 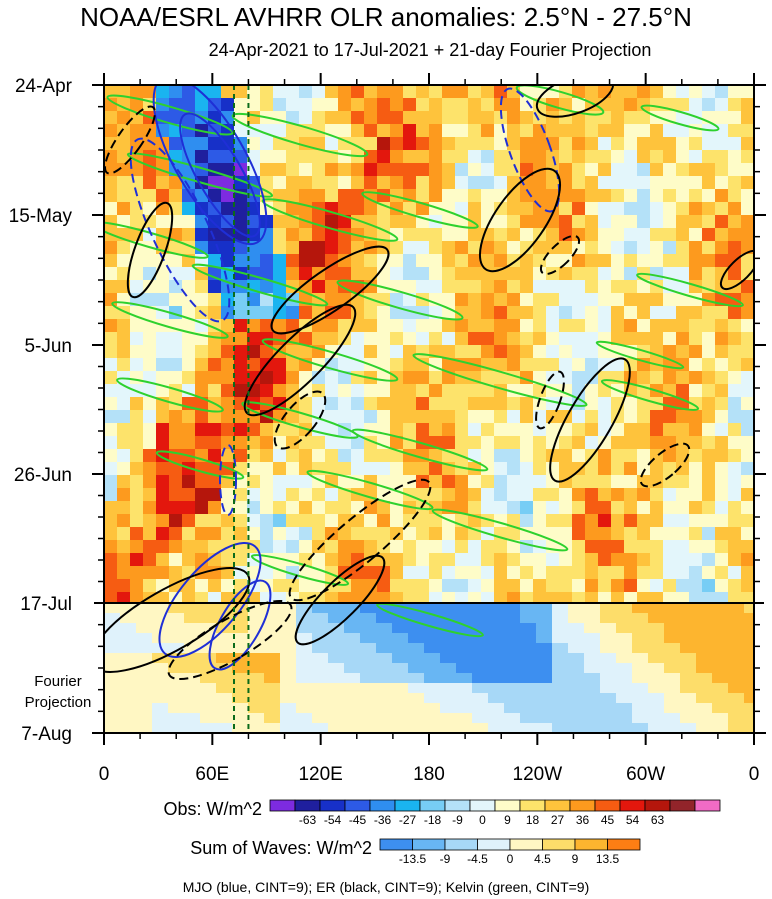 What do you see at coordinates (430, 620) in the screenshot?
I see `kelvin-contour` at bounding box center [430, 620].